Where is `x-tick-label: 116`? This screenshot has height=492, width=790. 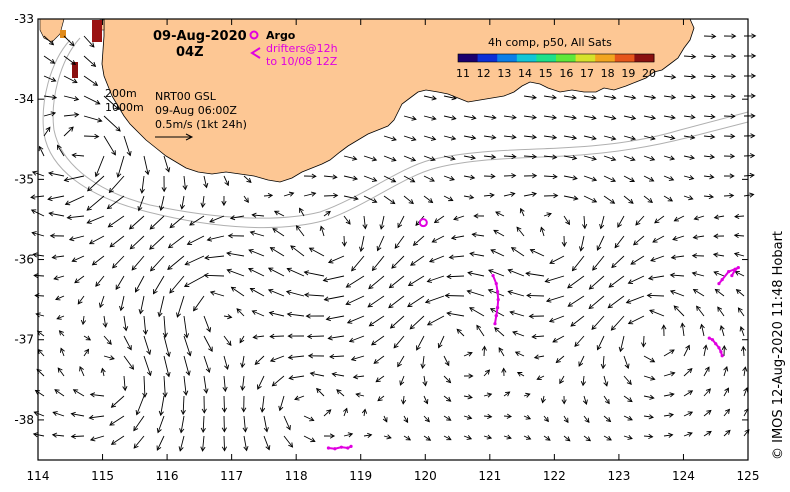
x-tick-label: 116 is located at coordinates (167, 476).